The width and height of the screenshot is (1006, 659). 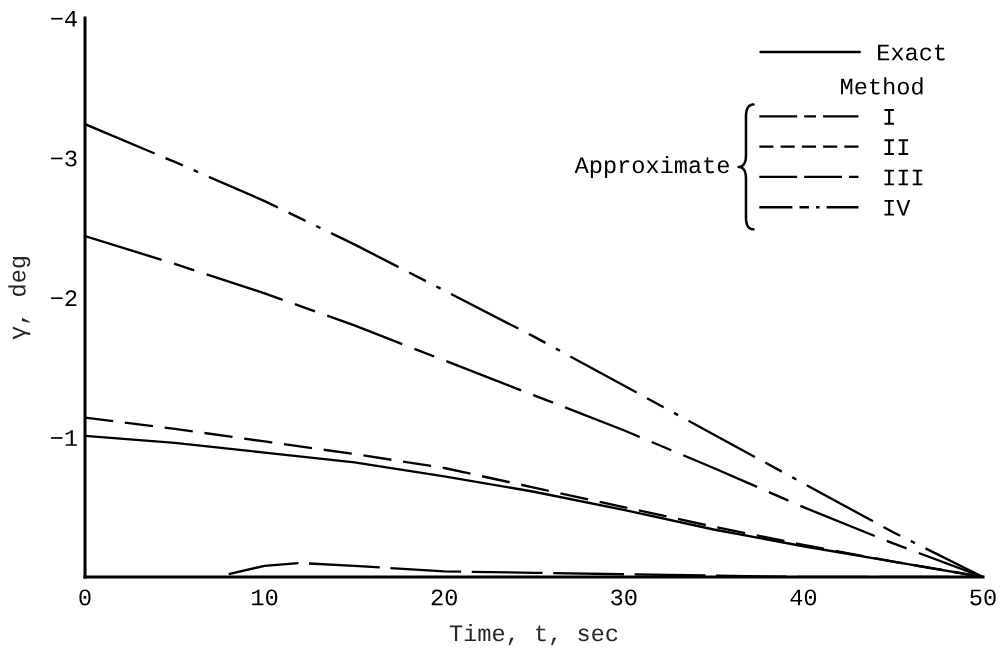 What do you see at coordinates (889, 117) in the screenshot?
I see `legend-label: I` at bounding box center [889, 117].